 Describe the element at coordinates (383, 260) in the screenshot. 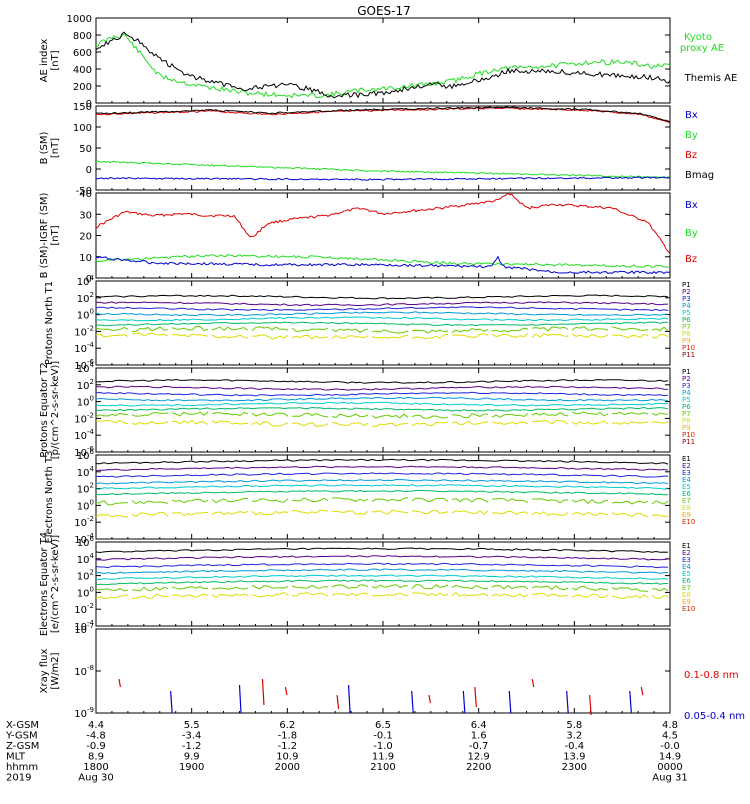

I see `series-line-by` at that location.